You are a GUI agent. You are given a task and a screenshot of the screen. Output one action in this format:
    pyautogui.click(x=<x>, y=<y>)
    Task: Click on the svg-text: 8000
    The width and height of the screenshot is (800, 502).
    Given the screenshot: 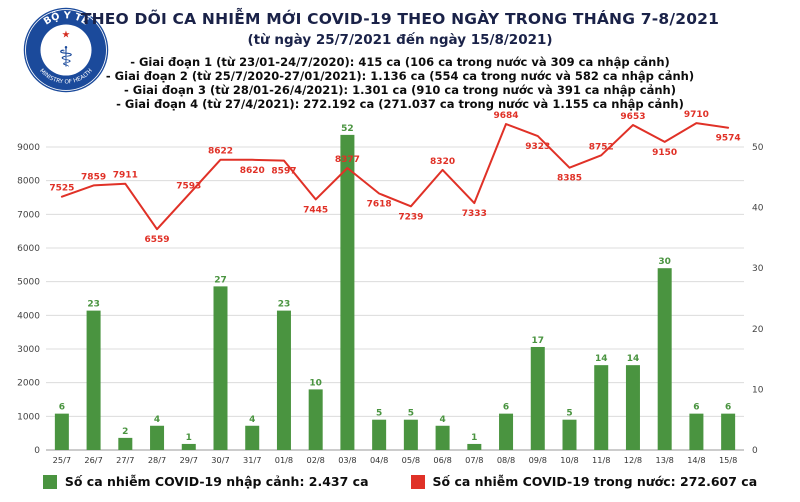 What is the action you would take?
    pyautogui.click(x=28, y=182)
    